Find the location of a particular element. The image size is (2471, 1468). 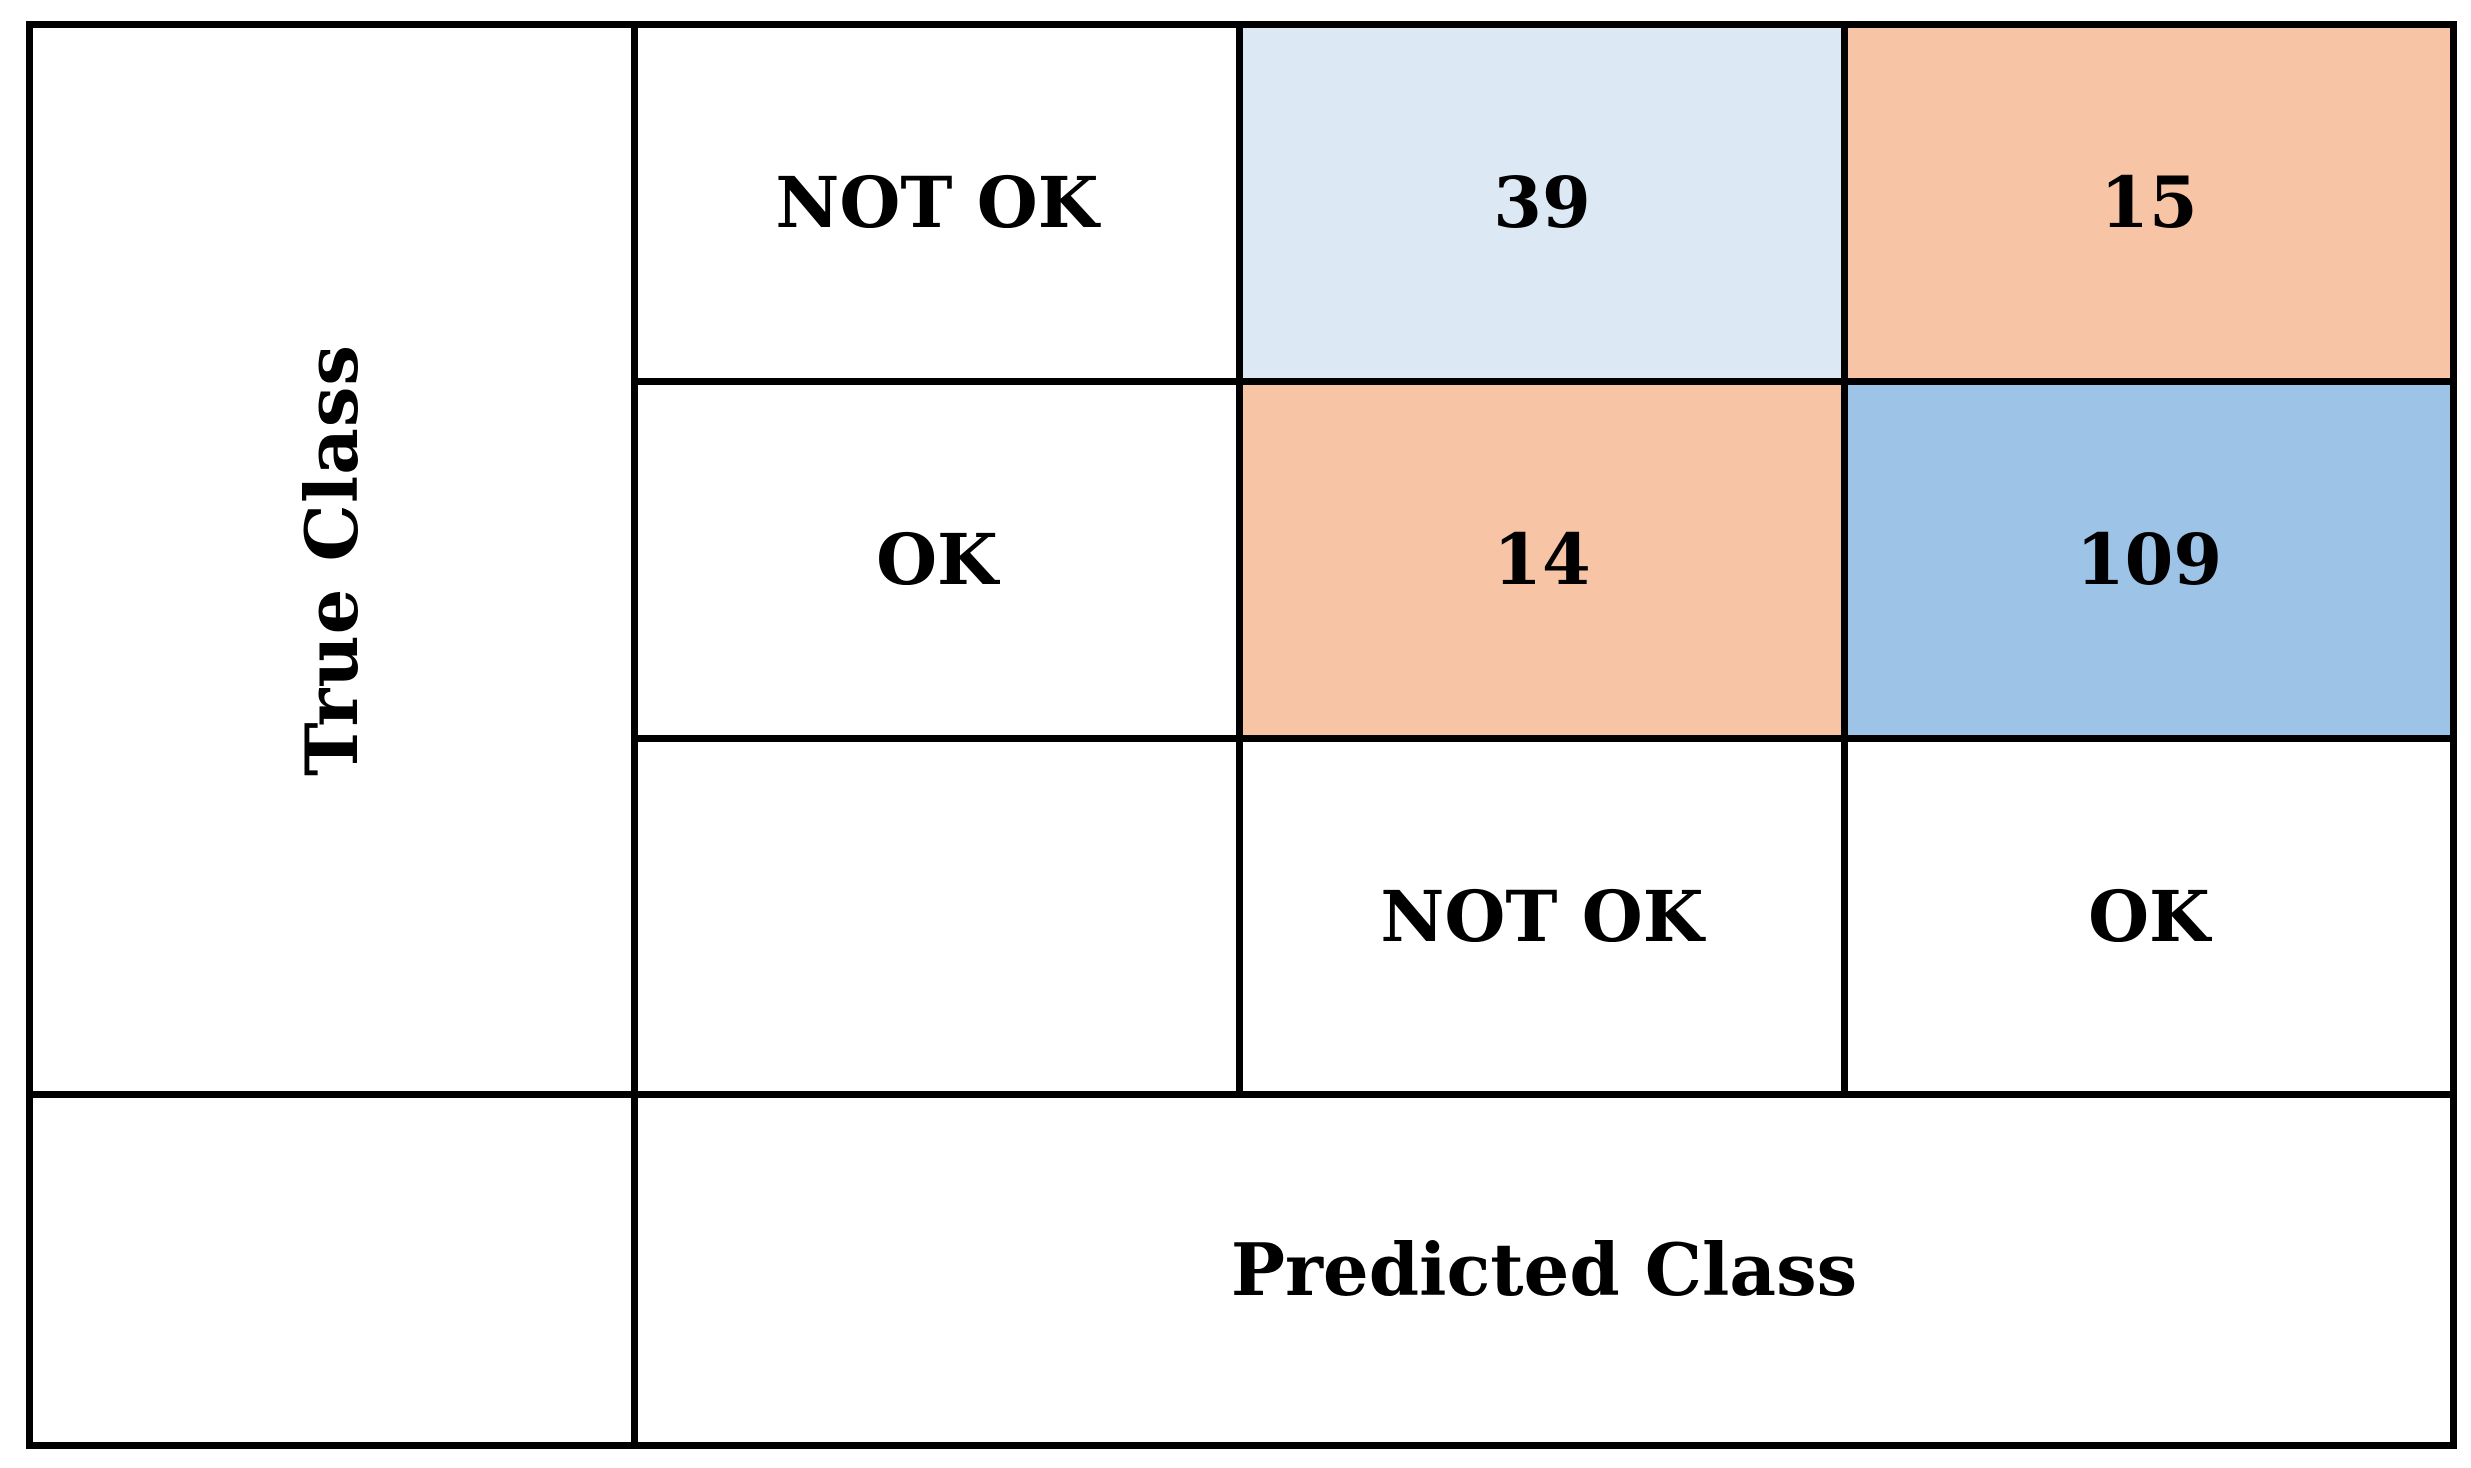

cell-true-notok-pred-ok: 15 is located at coordinates (2145, 199).